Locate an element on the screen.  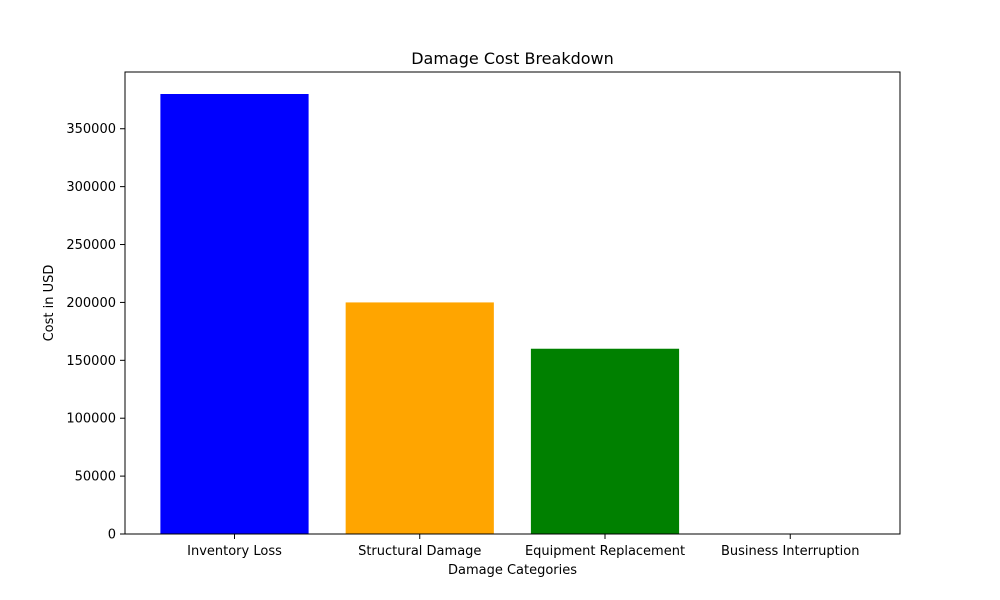
bar-inventory-loss is located at coordinates (234, 314).